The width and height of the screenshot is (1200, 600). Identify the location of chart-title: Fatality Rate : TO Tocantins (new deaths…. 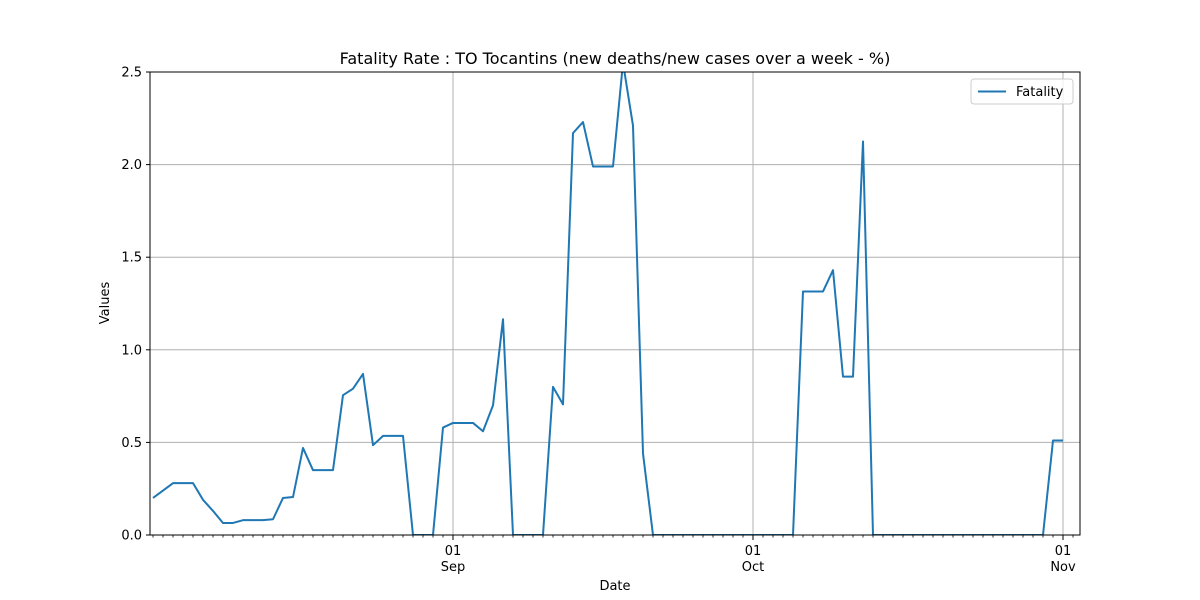
(615, 58).